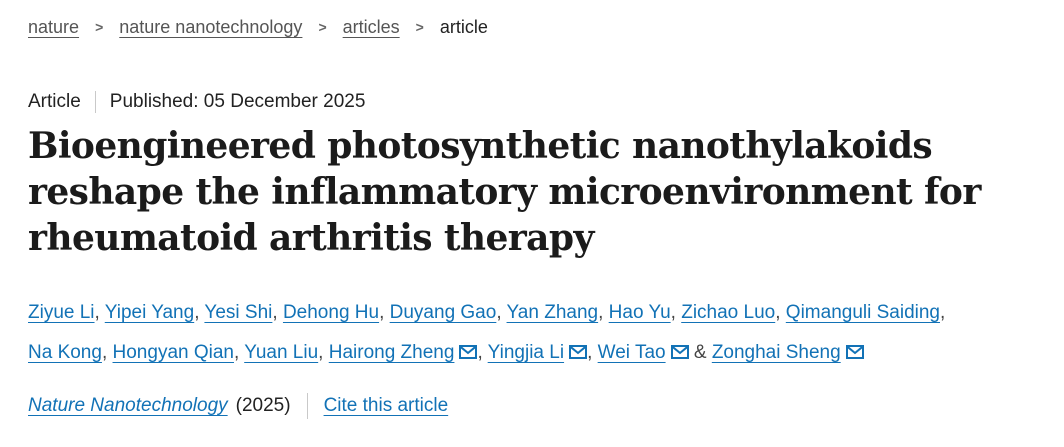  I want to click on author-link: Wei Tao, so click(631, 352).